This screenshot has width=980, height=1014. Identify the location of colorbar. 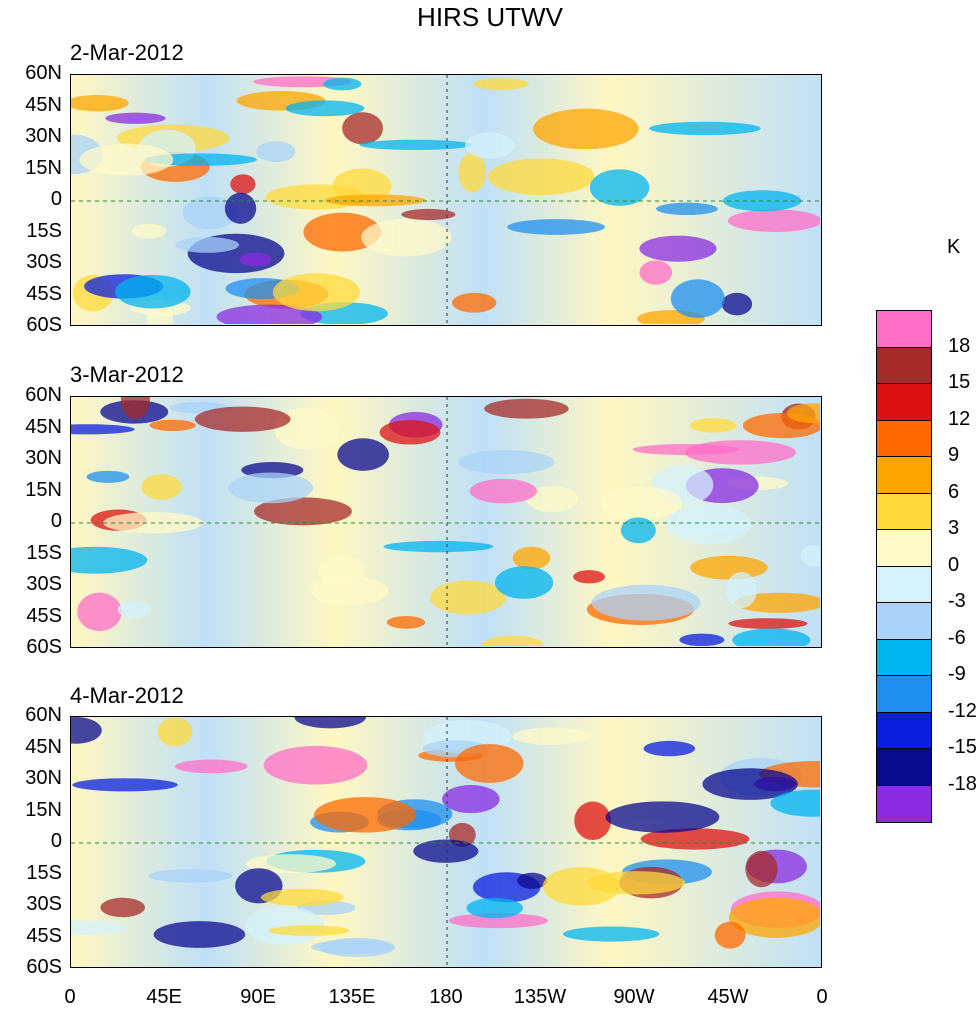
(904, 566).